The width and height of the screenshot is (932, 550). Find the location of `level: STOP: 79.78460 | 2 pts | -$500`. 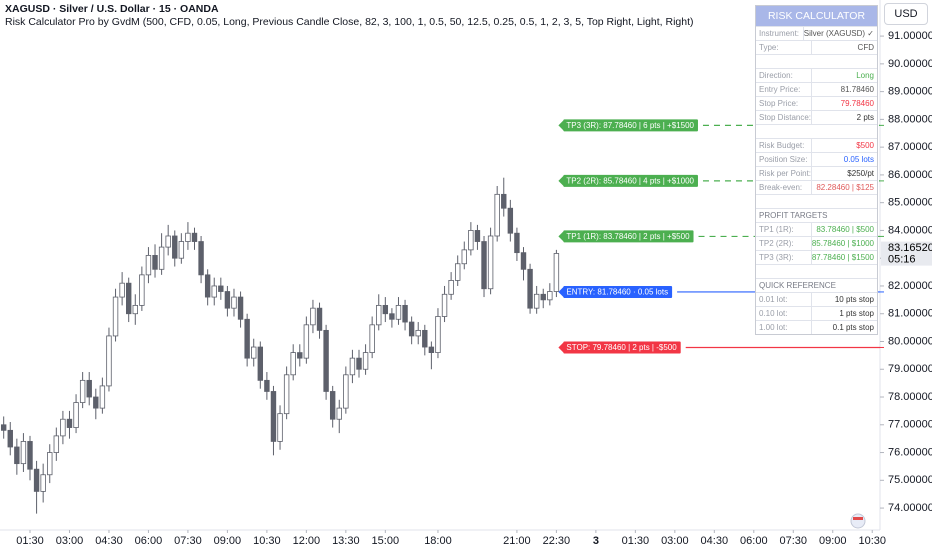

level: STOP: 79.78460 | 2 pts | -$500 is located at coordinates (721, 347).